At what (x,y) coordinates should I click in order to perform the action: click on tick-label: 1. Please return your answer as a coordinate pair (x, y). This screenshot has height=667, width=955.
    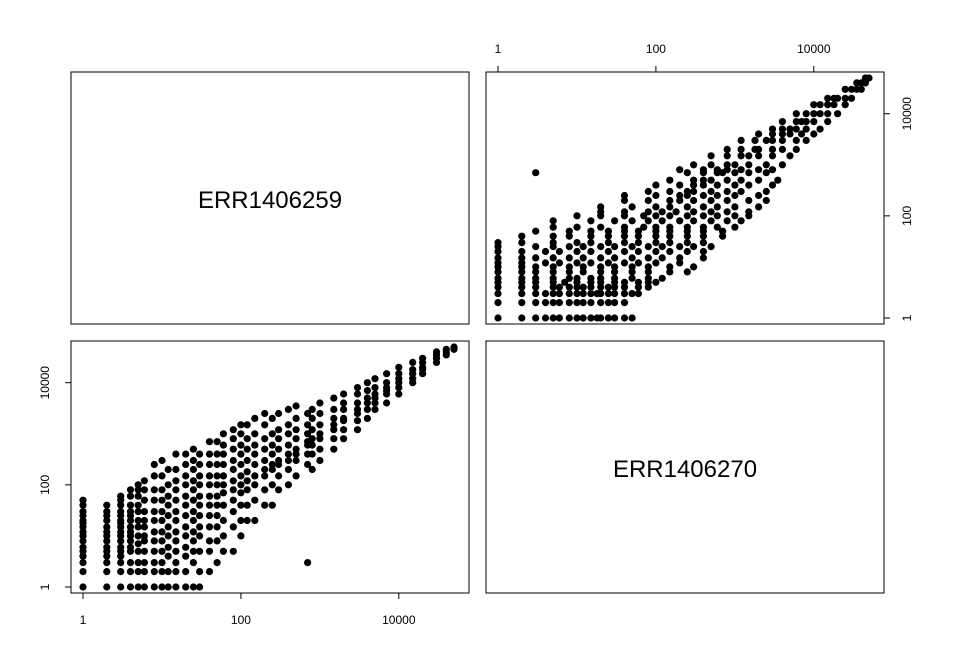
    Looking at the image, I should click on (45, 586).